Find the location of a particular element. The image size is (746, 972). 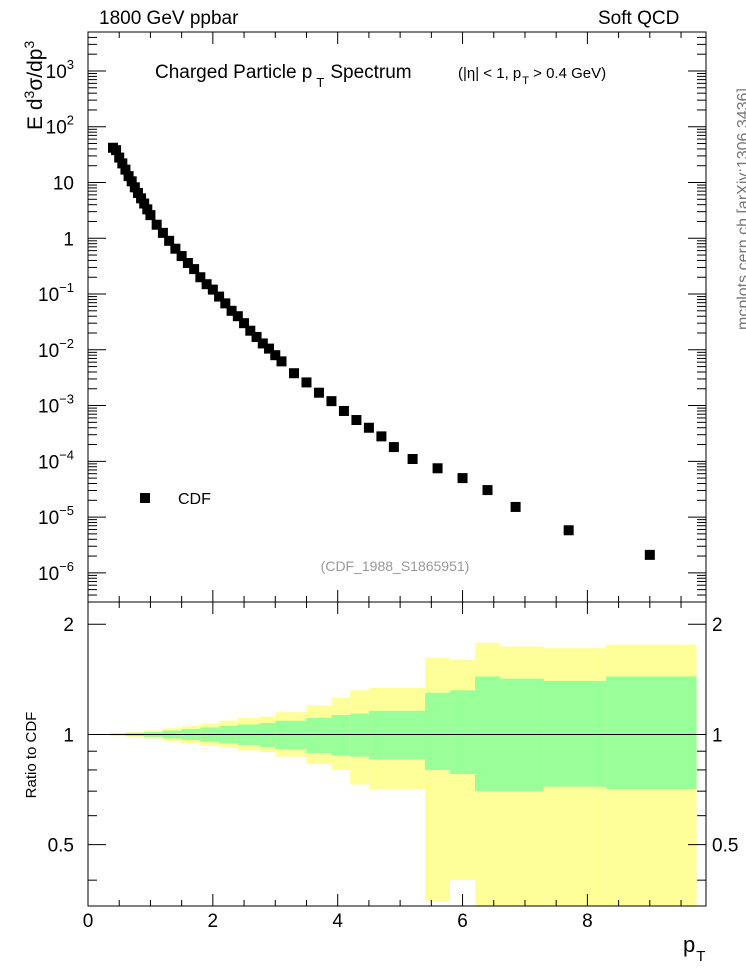

ratio-y-tick-label: 0.5 is located at coordinates (61, 846).